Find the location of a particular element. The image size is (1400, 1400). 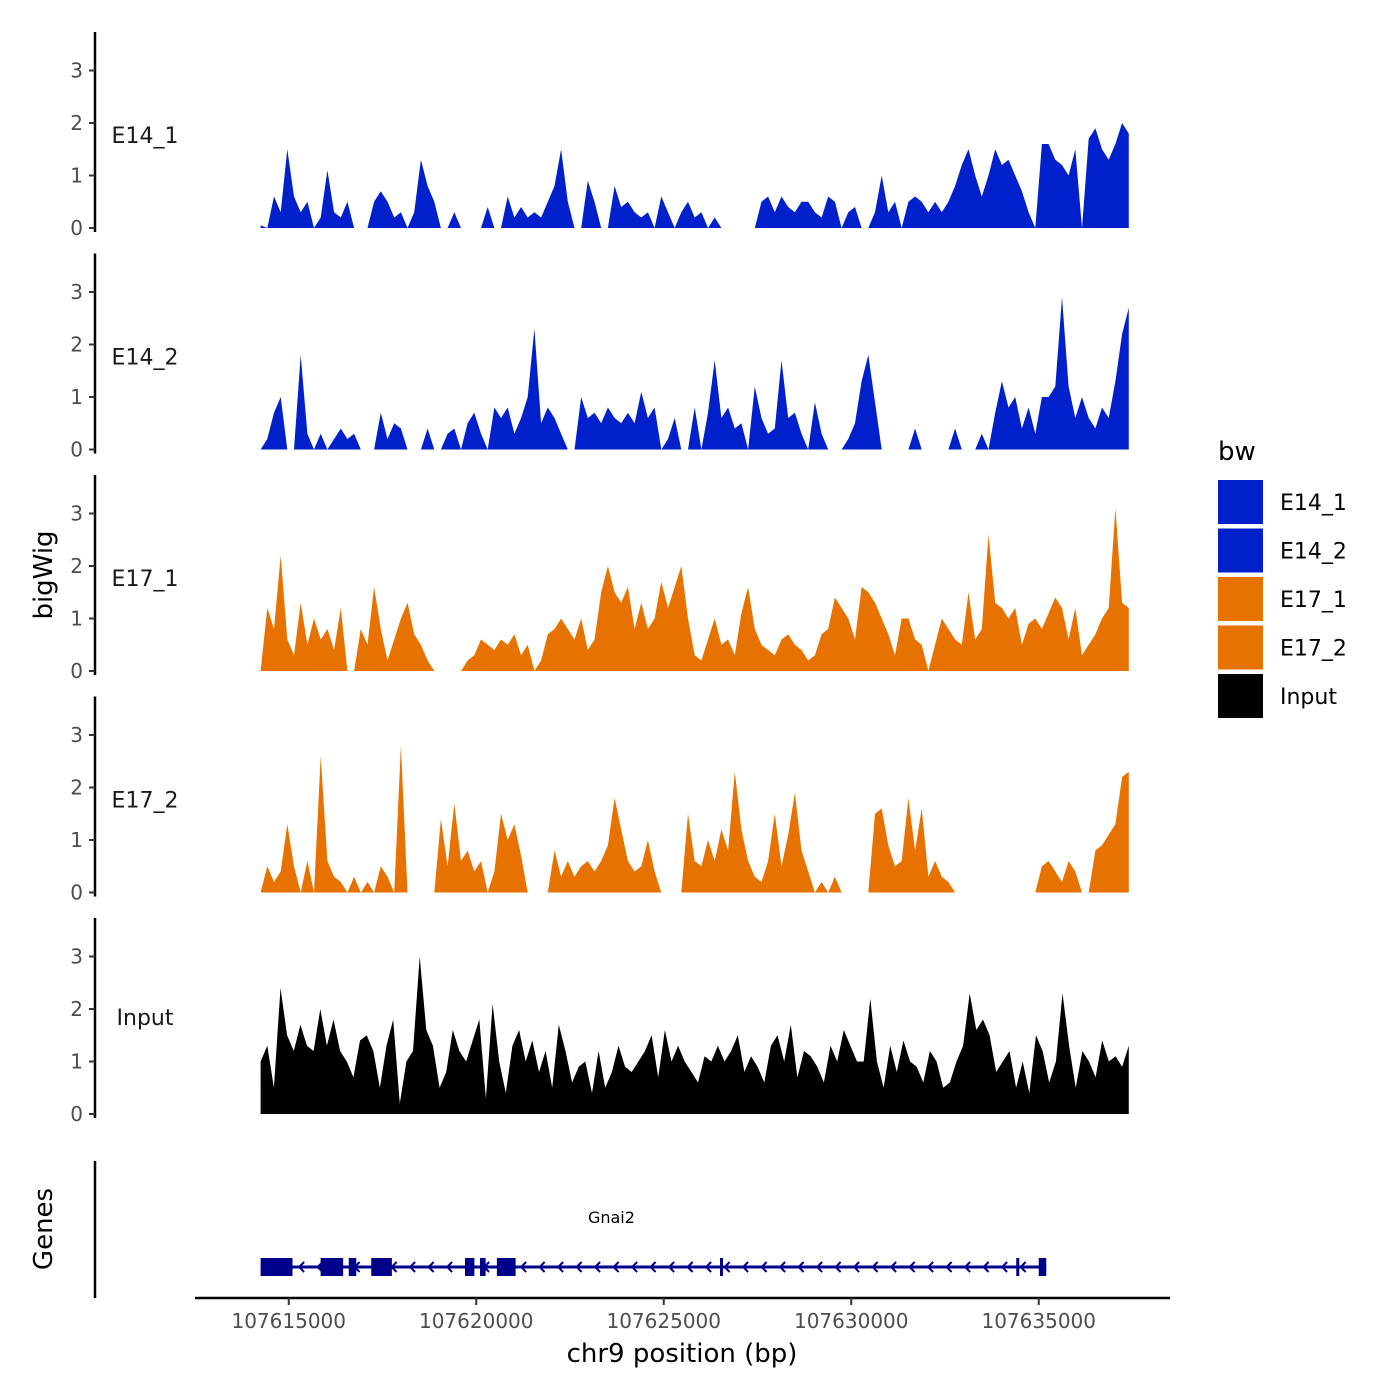

x-tick-label: 107620000 is located at coordinates (476, 1321).